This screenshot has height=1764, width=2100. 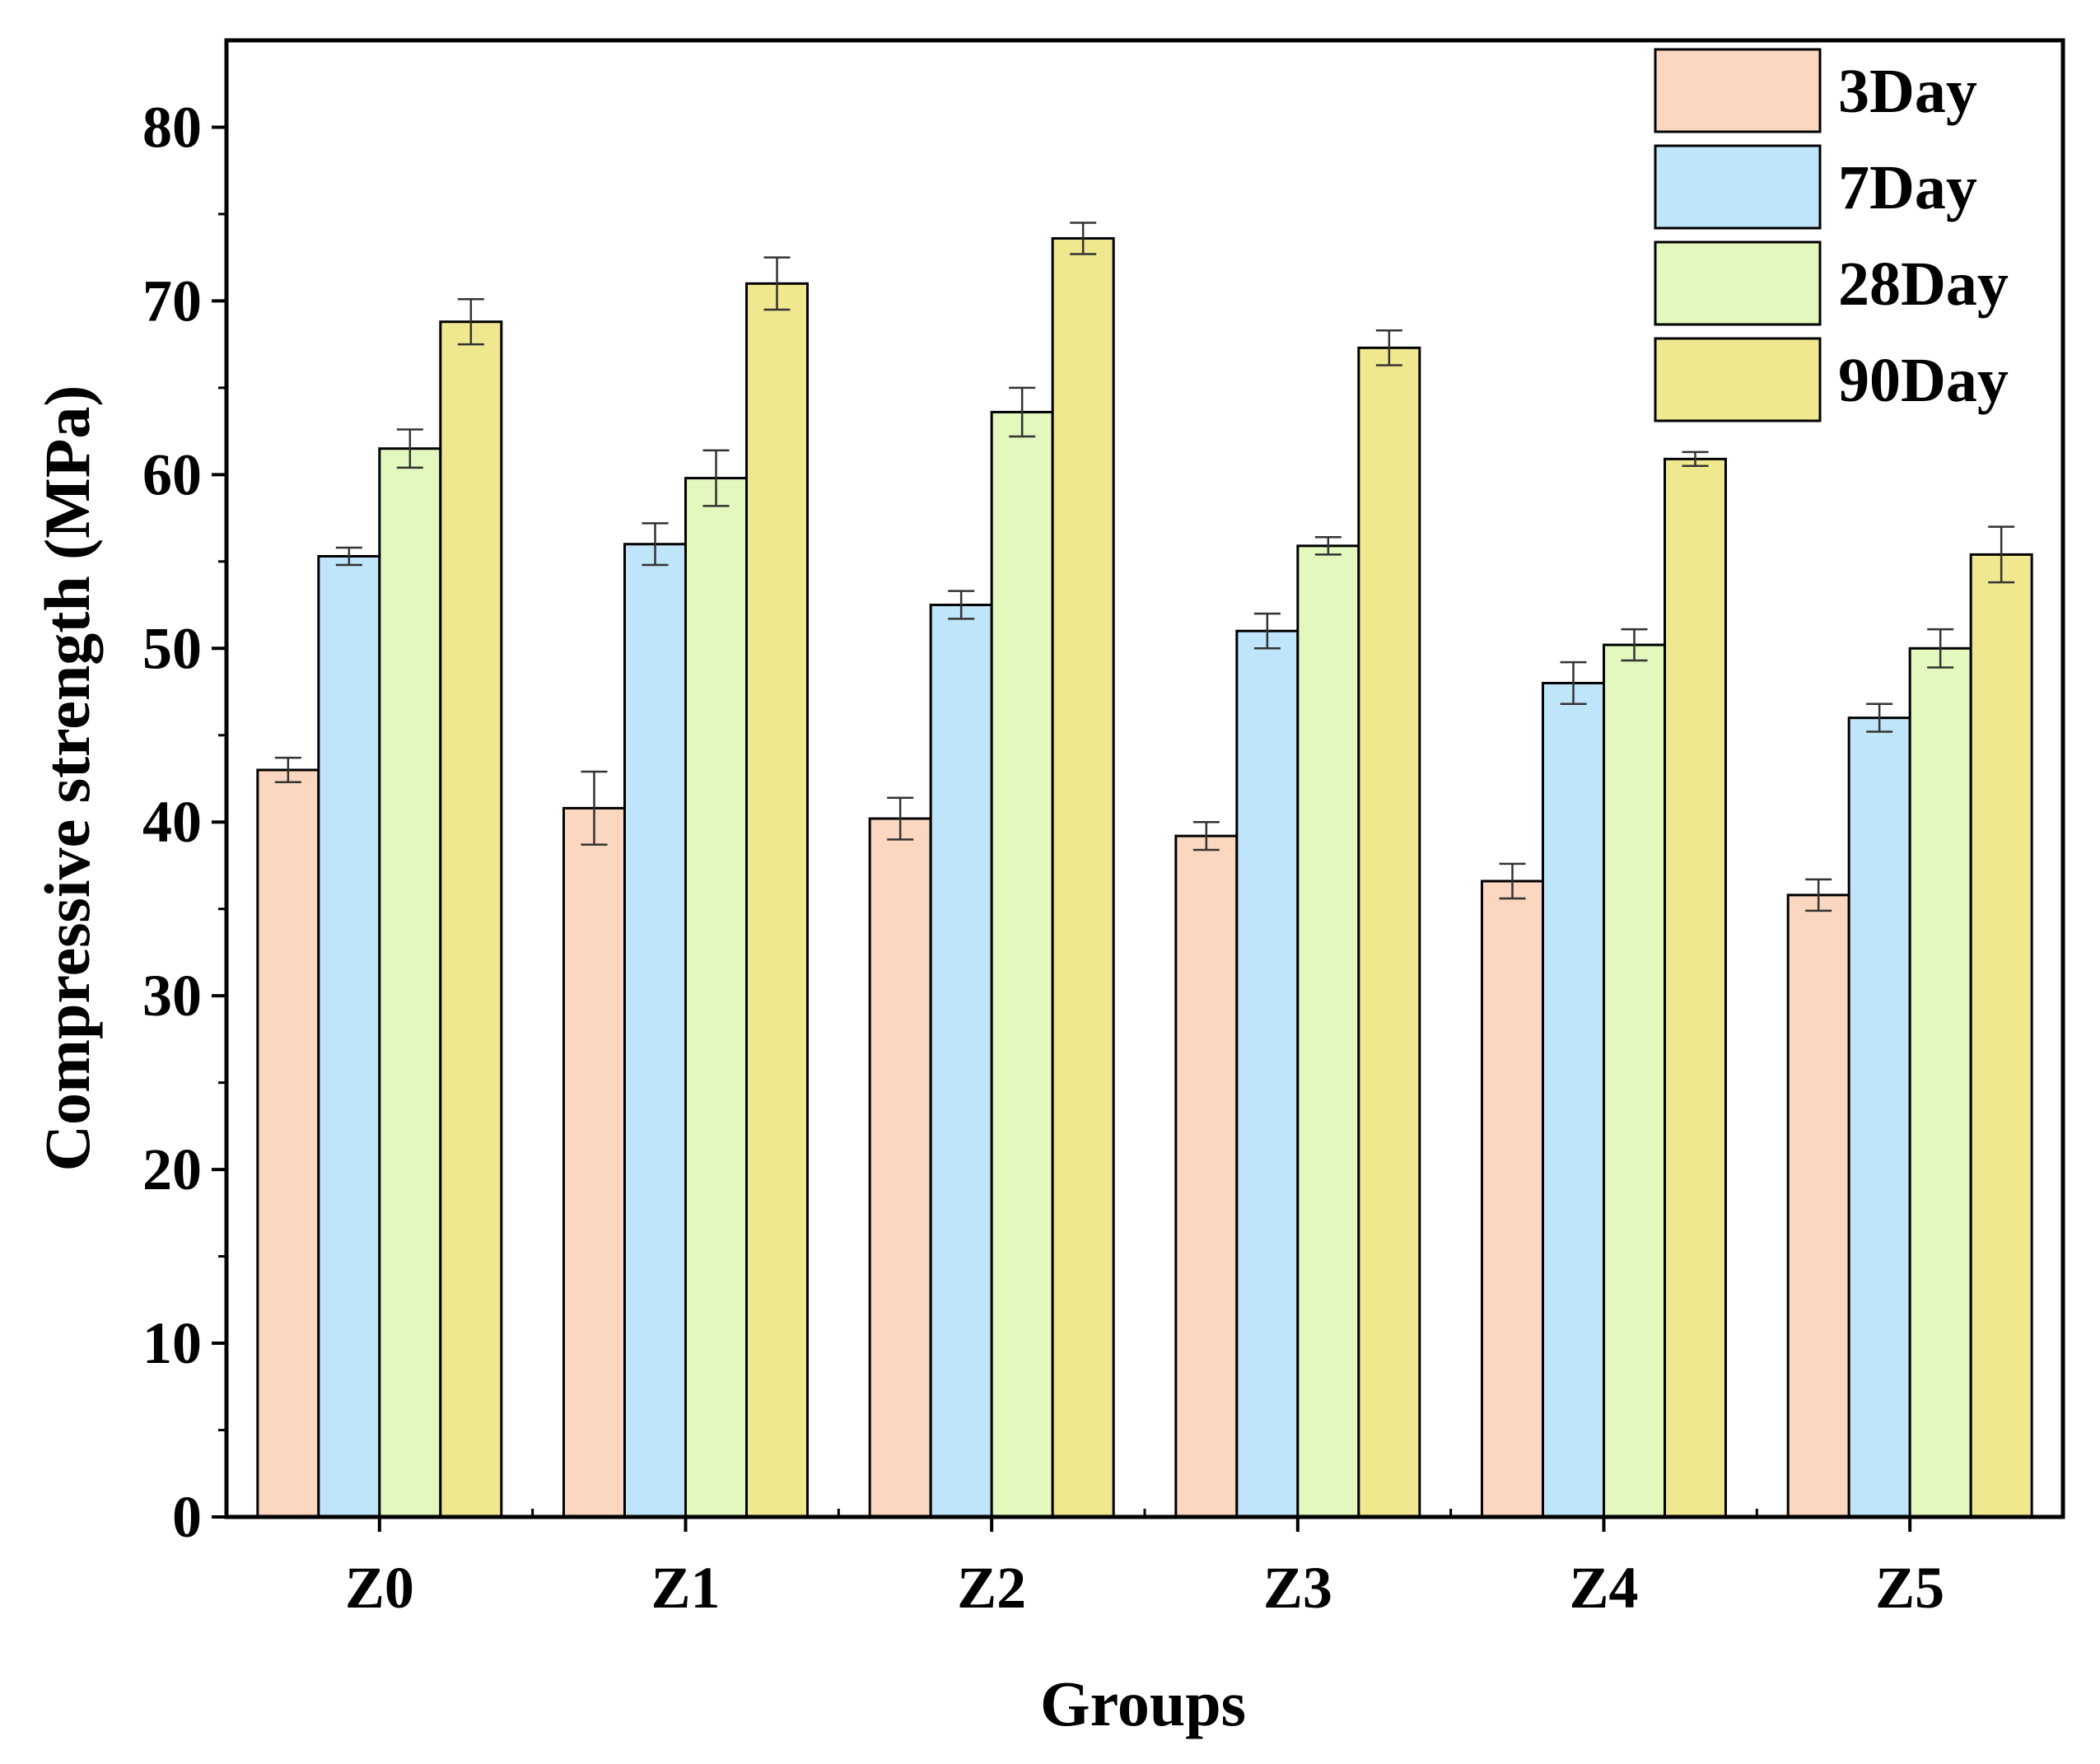 What do you see at coordinates (1879, 1117) in the screenshot?
I see `bar-z5-7day` at bounding box center [1879, 1117].